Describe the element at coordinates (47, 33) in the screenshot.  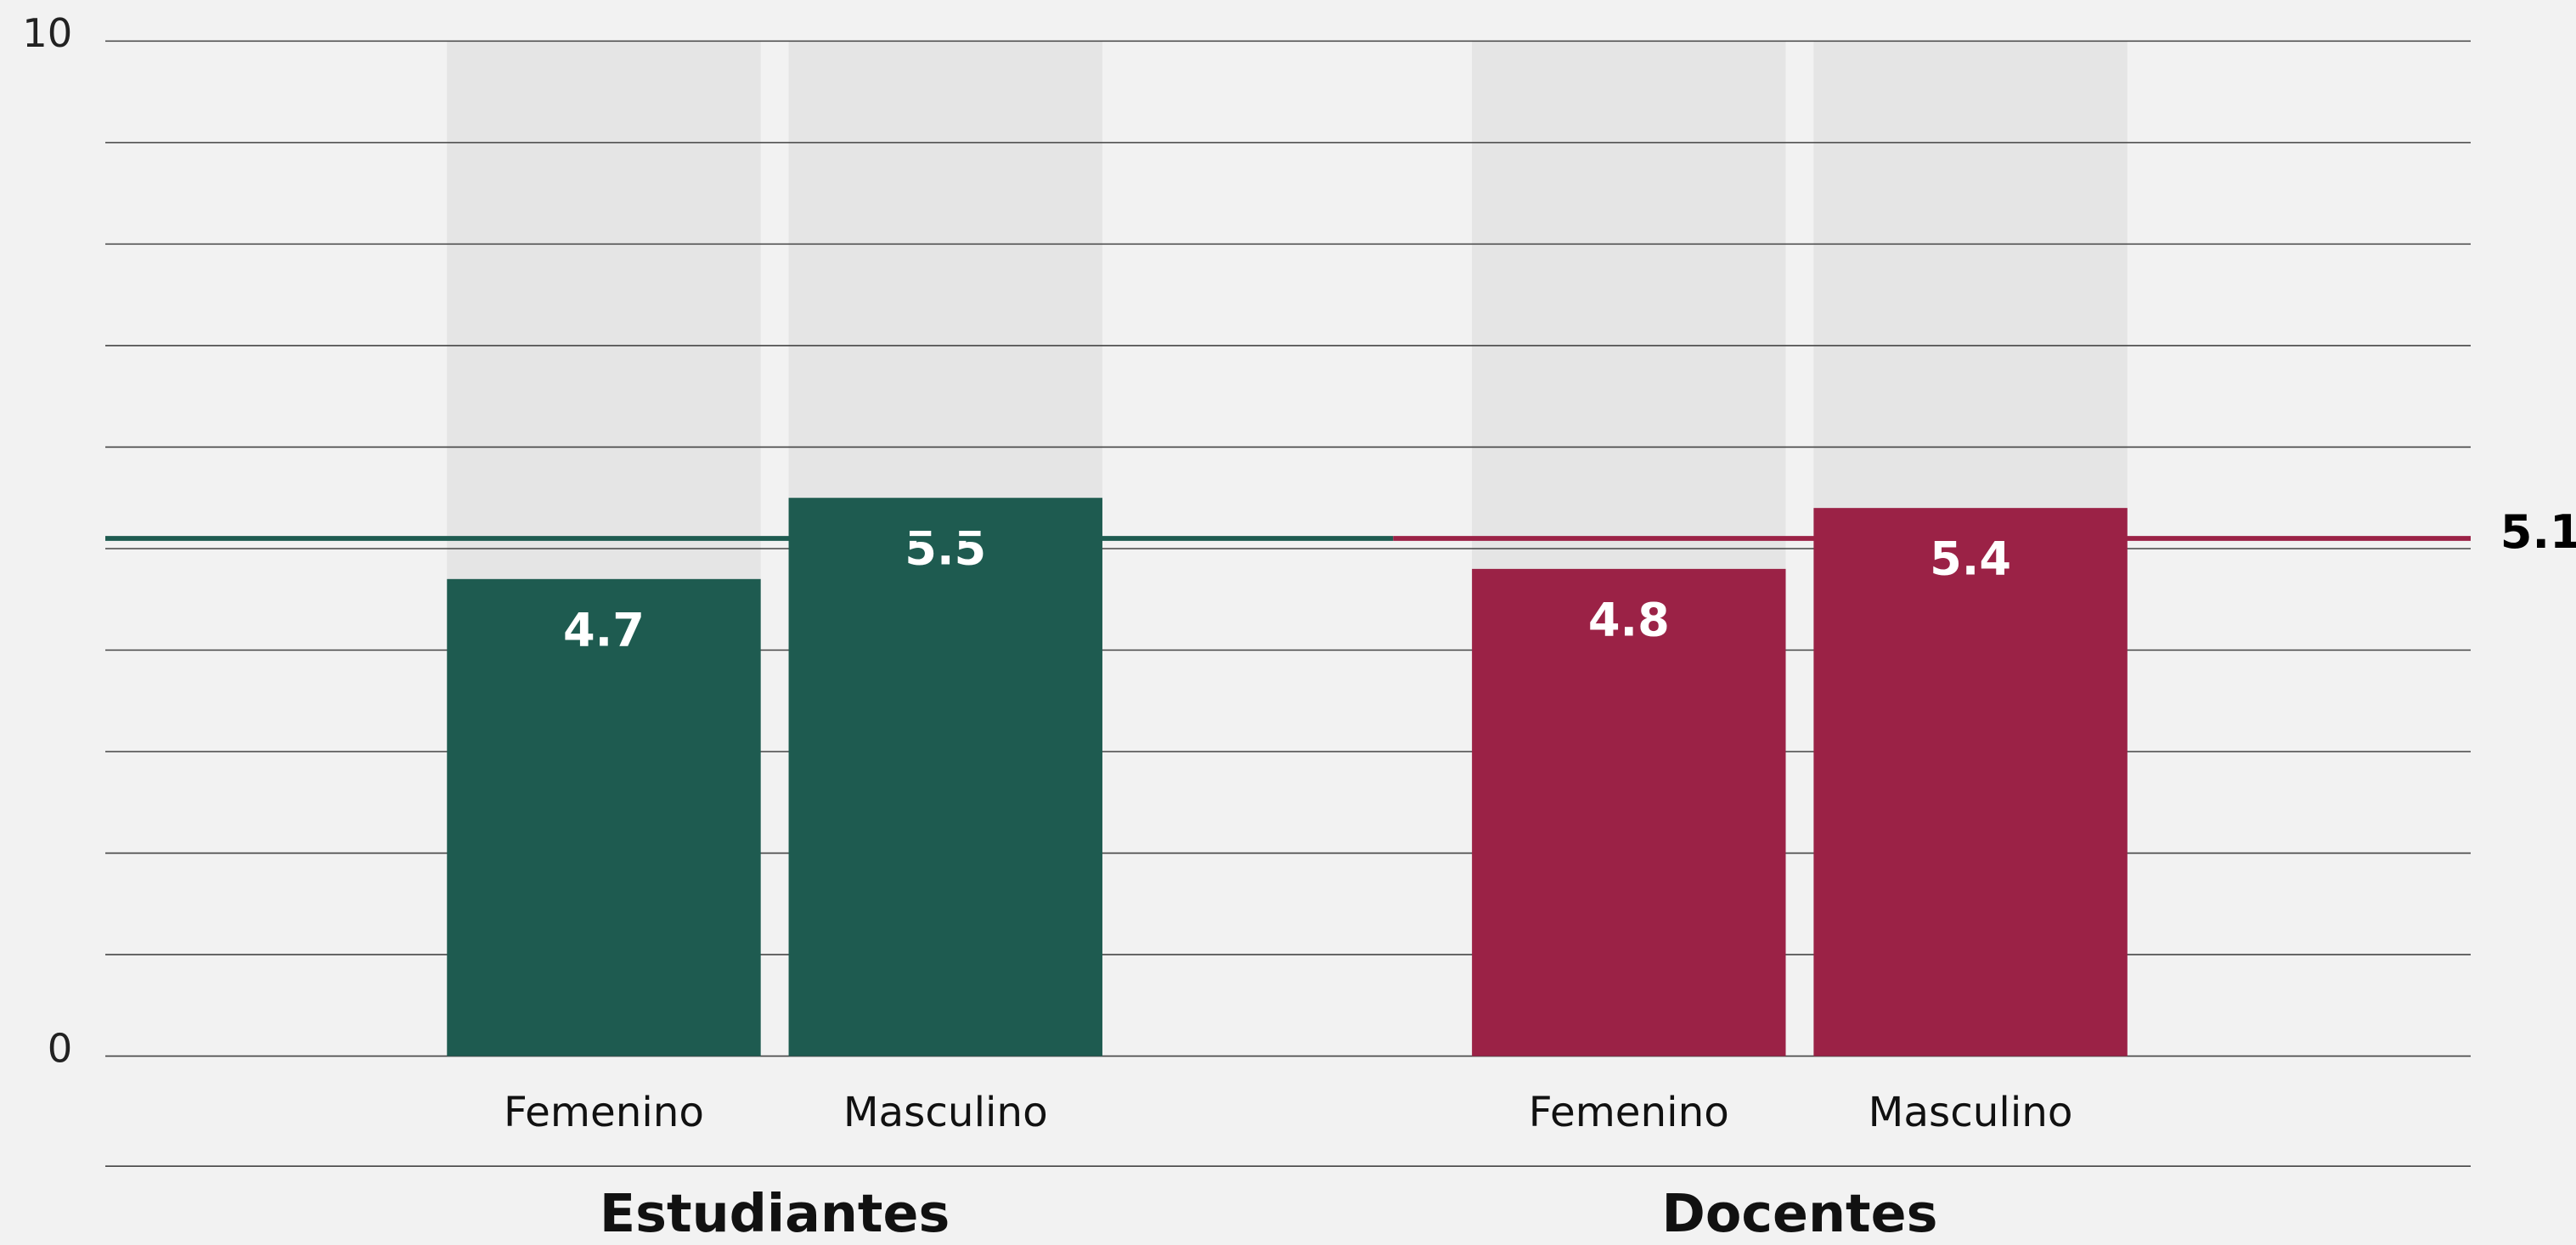
I see `y-tick-label: 10` at that location.